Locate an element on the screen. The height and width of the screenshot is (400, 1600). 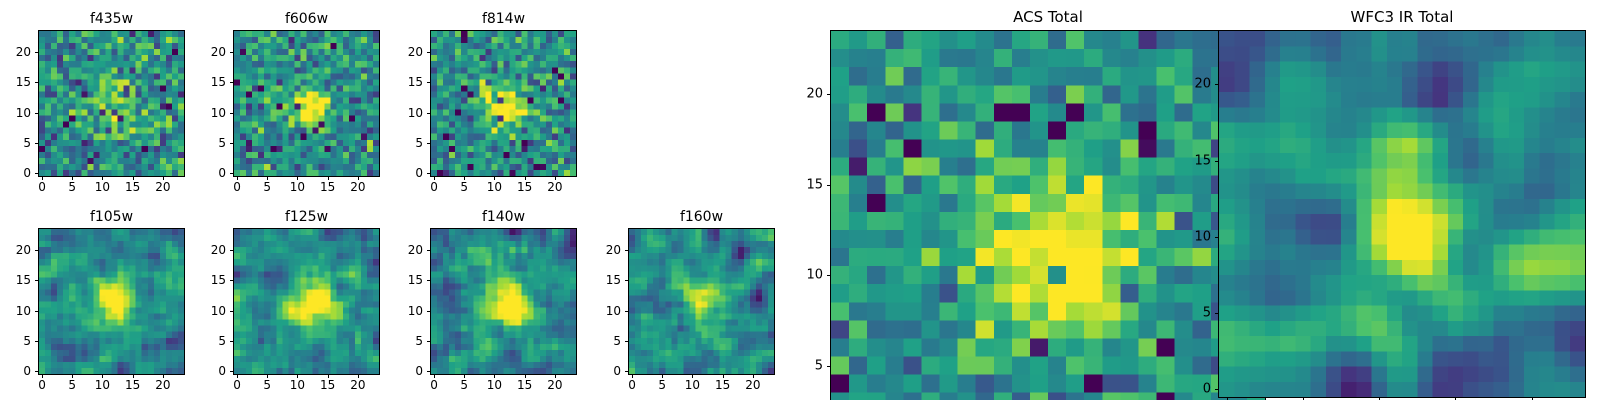
panel-title: f814w is located at coordinates (503, 19).